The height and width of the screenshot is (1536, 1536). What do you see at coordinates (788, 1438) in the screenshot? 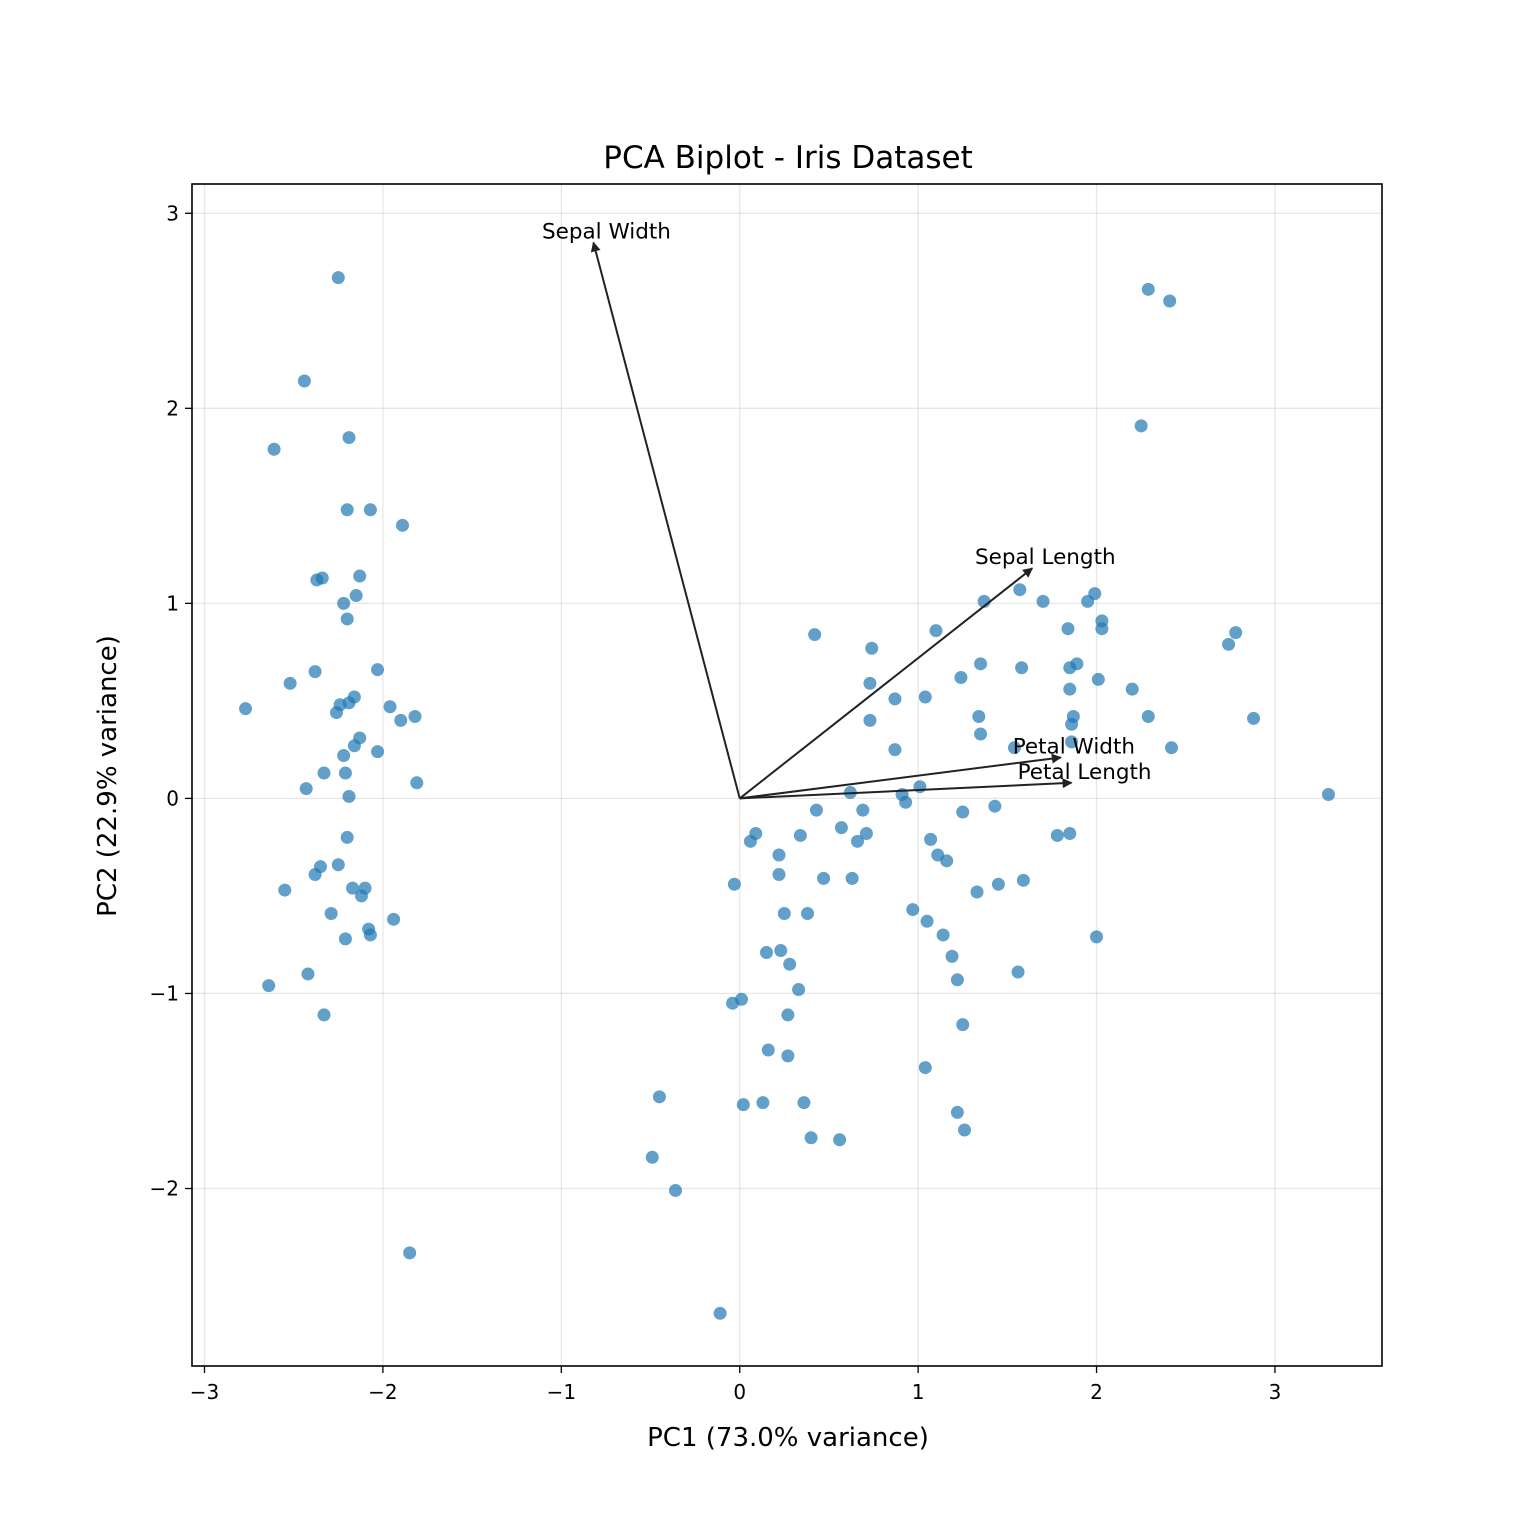
I see `x-axis-label: PC1 (73.0% variance)` at bounding box center [788, 1438].